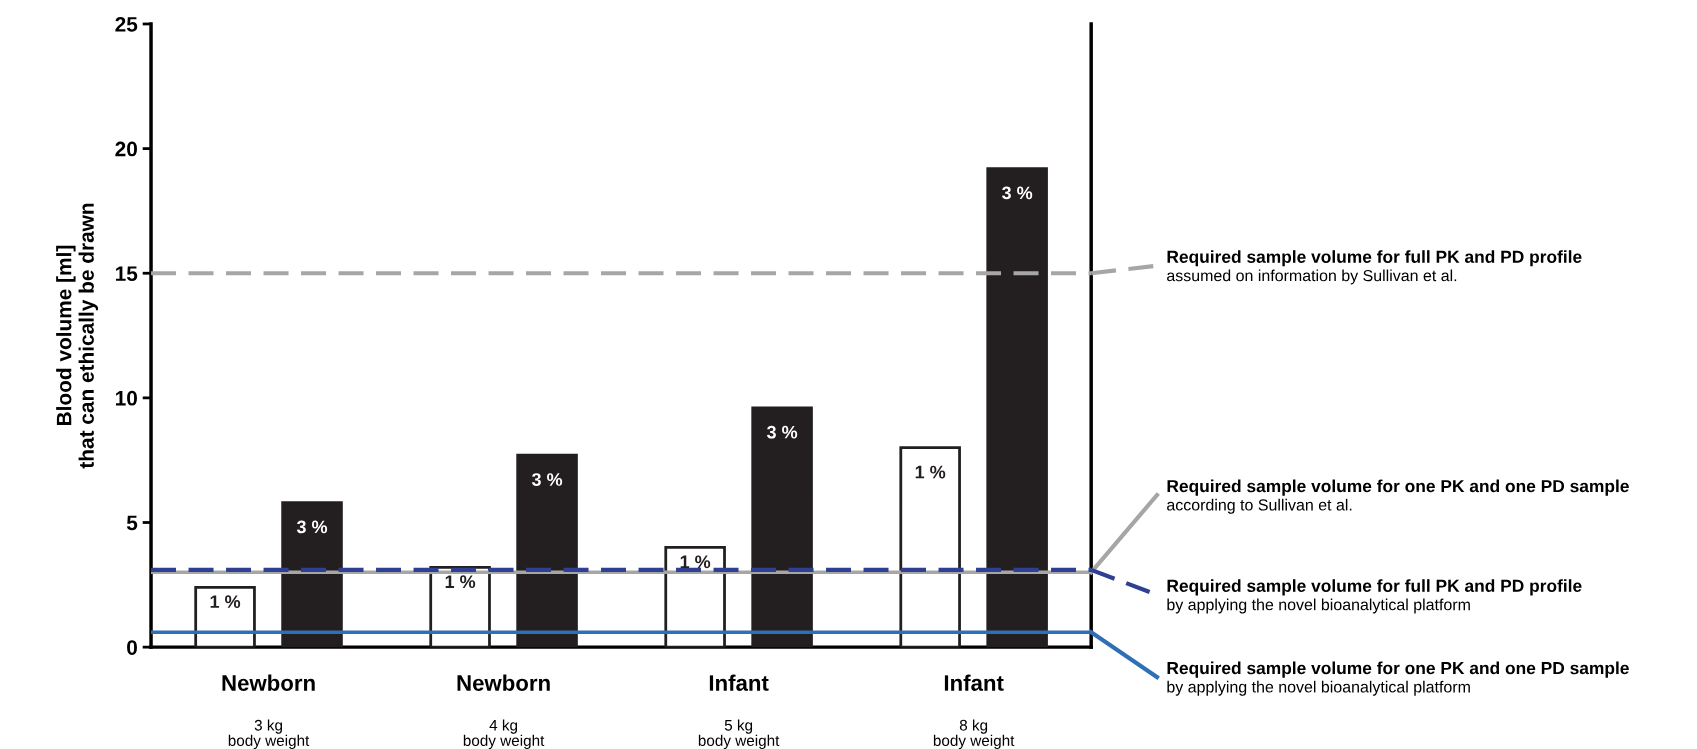 The width and height of the screenshot is (1697, 749). I want to click on y-tick-label: 0, so click(132, 647).